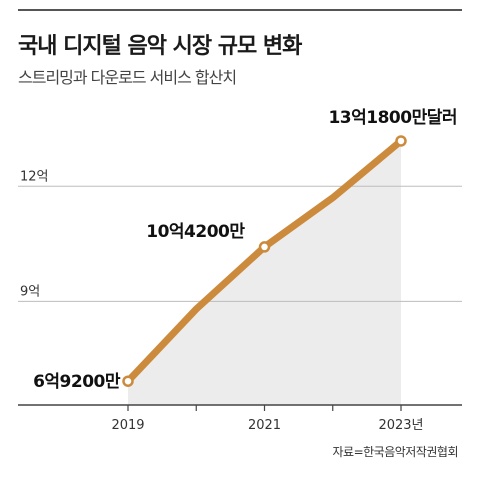 This screenshot has width=480, height=477. Describe the element at coordinates (77, 382) in the screenshot. I see `data-label: 6억9200만` at that location.